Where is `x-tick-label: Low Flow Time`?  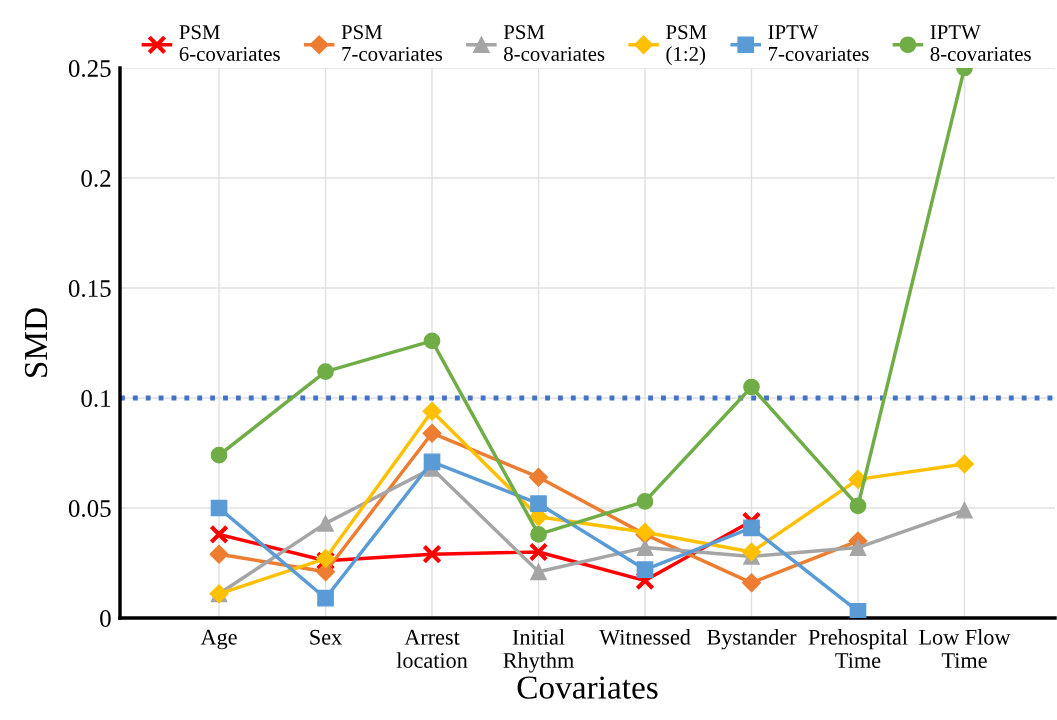 x-tick-label: Low Flow Time is located at coordinates (965, 648).